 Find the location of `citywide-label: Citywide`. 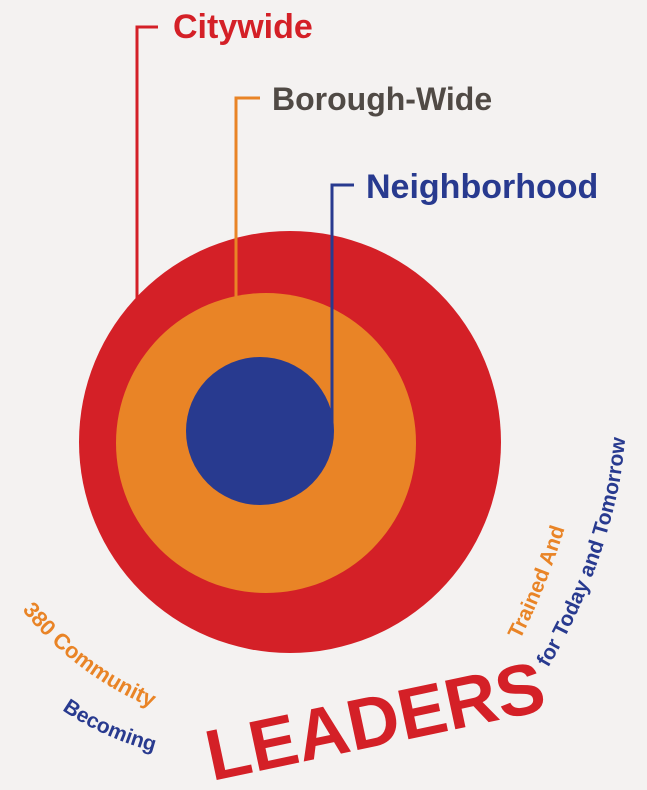

citywide-label: Citywide is located at coordinates (243, 27).